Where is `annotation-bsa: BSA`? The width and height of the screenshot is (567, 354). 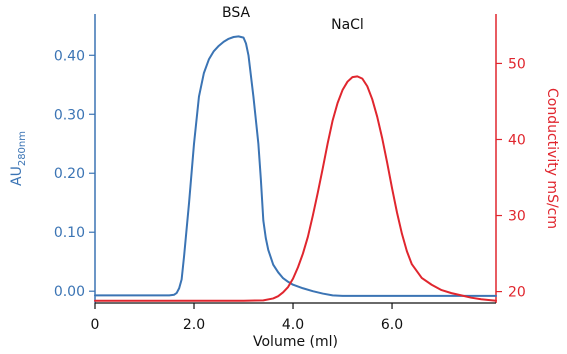
annotation-bsa: BSA is located at coordinates (236, 13).